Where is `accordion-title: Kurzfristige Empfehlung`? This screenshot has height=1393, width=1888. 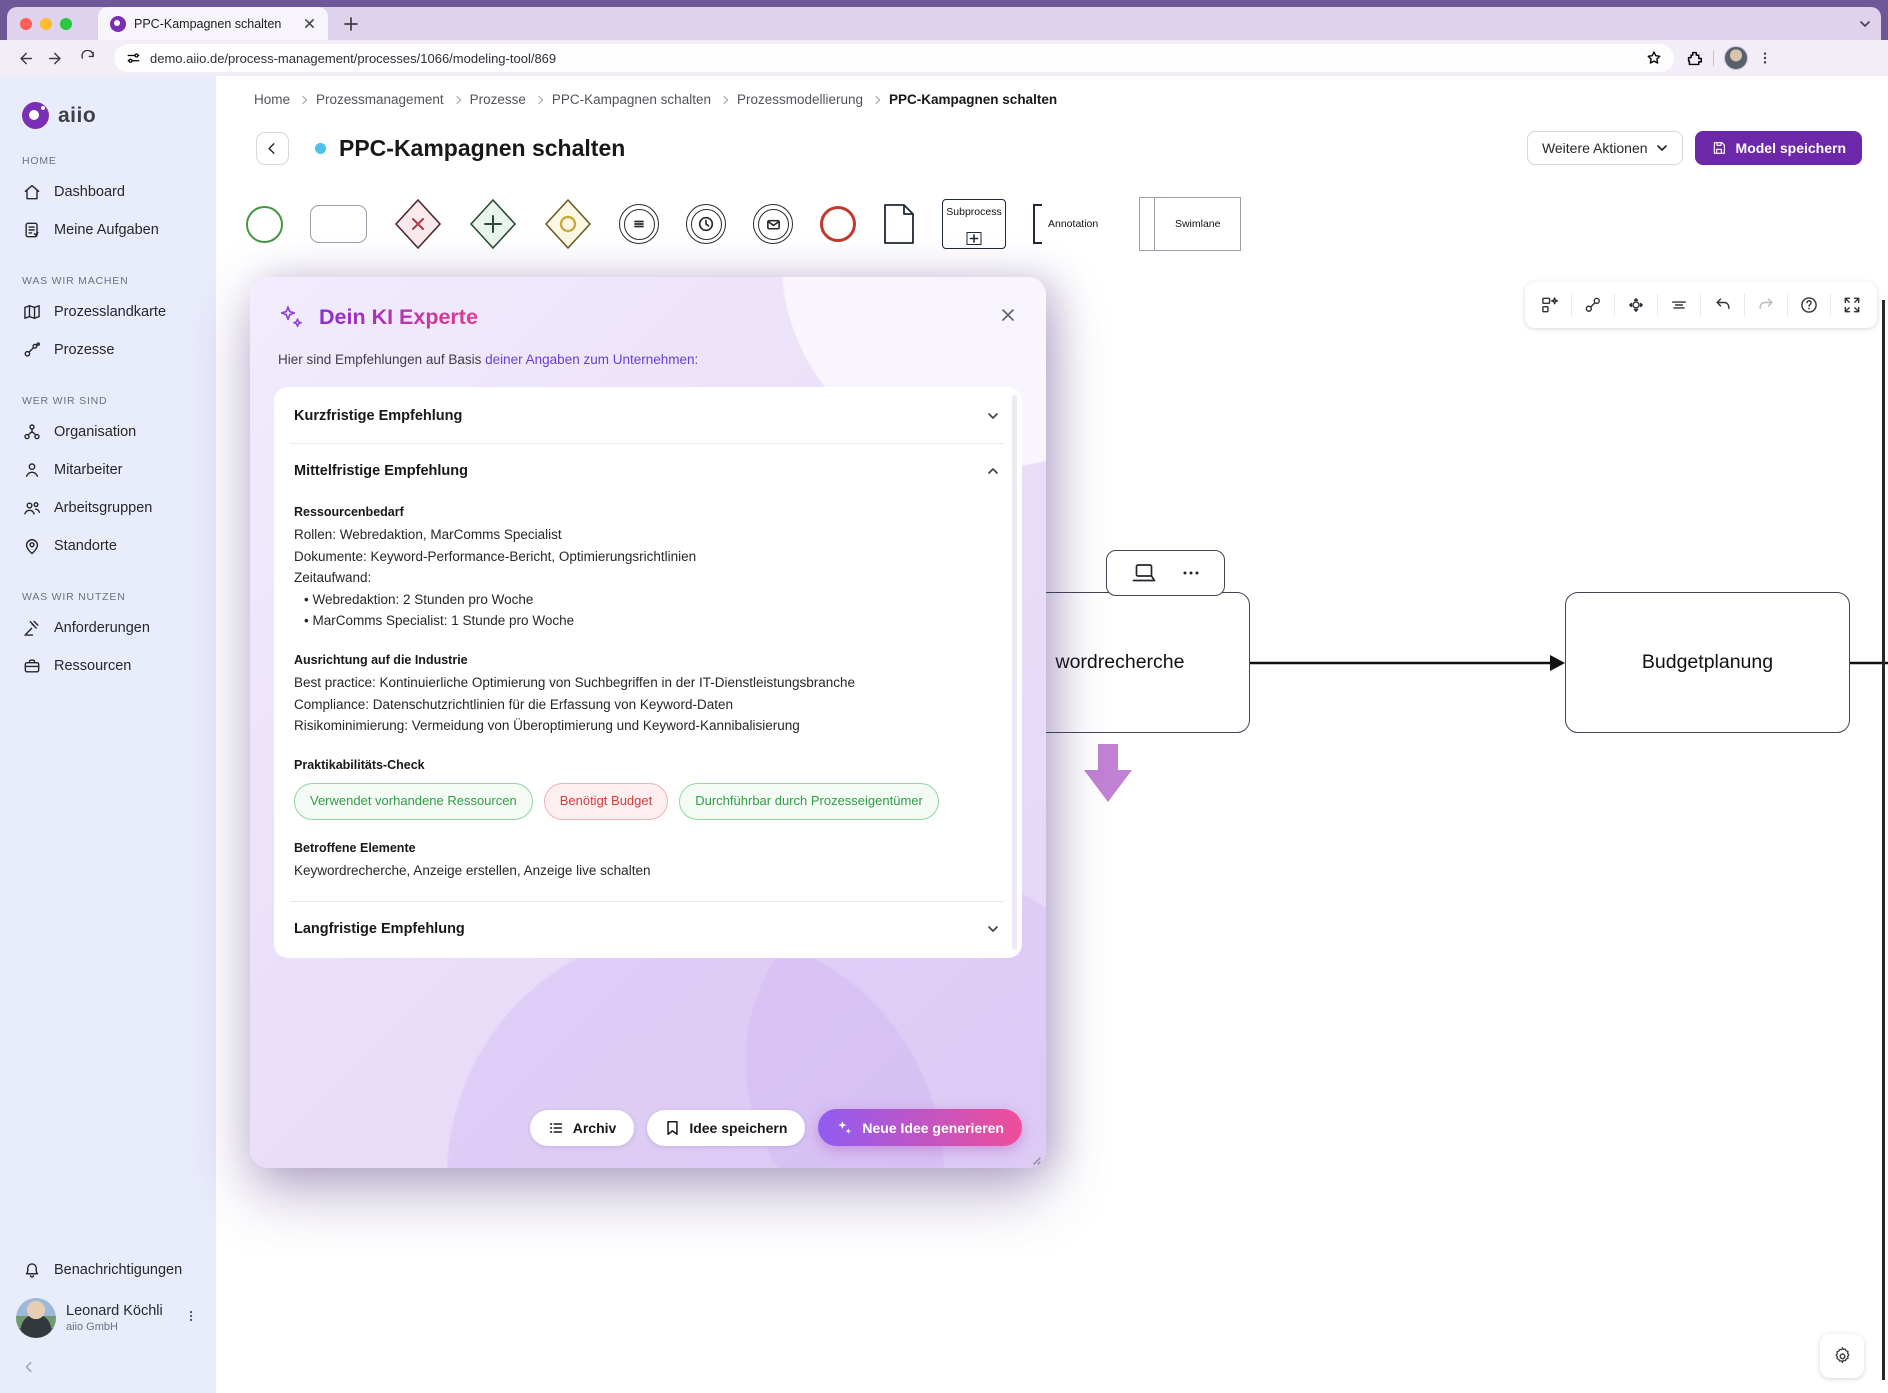
accordion-title: Kurzfristige Empfehlung is located at coordinates (378, 416).